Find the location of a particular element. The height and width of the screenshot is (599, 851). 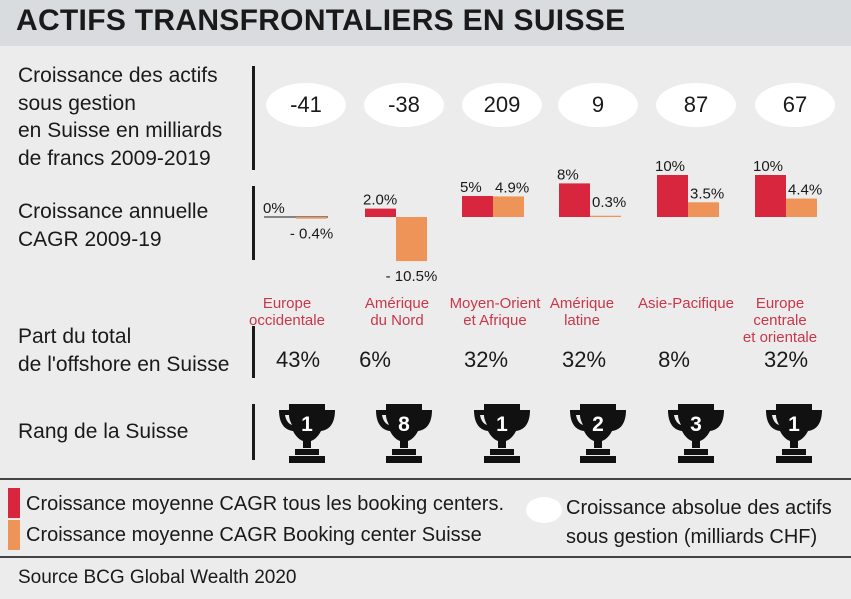

region-name: Europe centrale et orientale is located at coordinates (780, 320).